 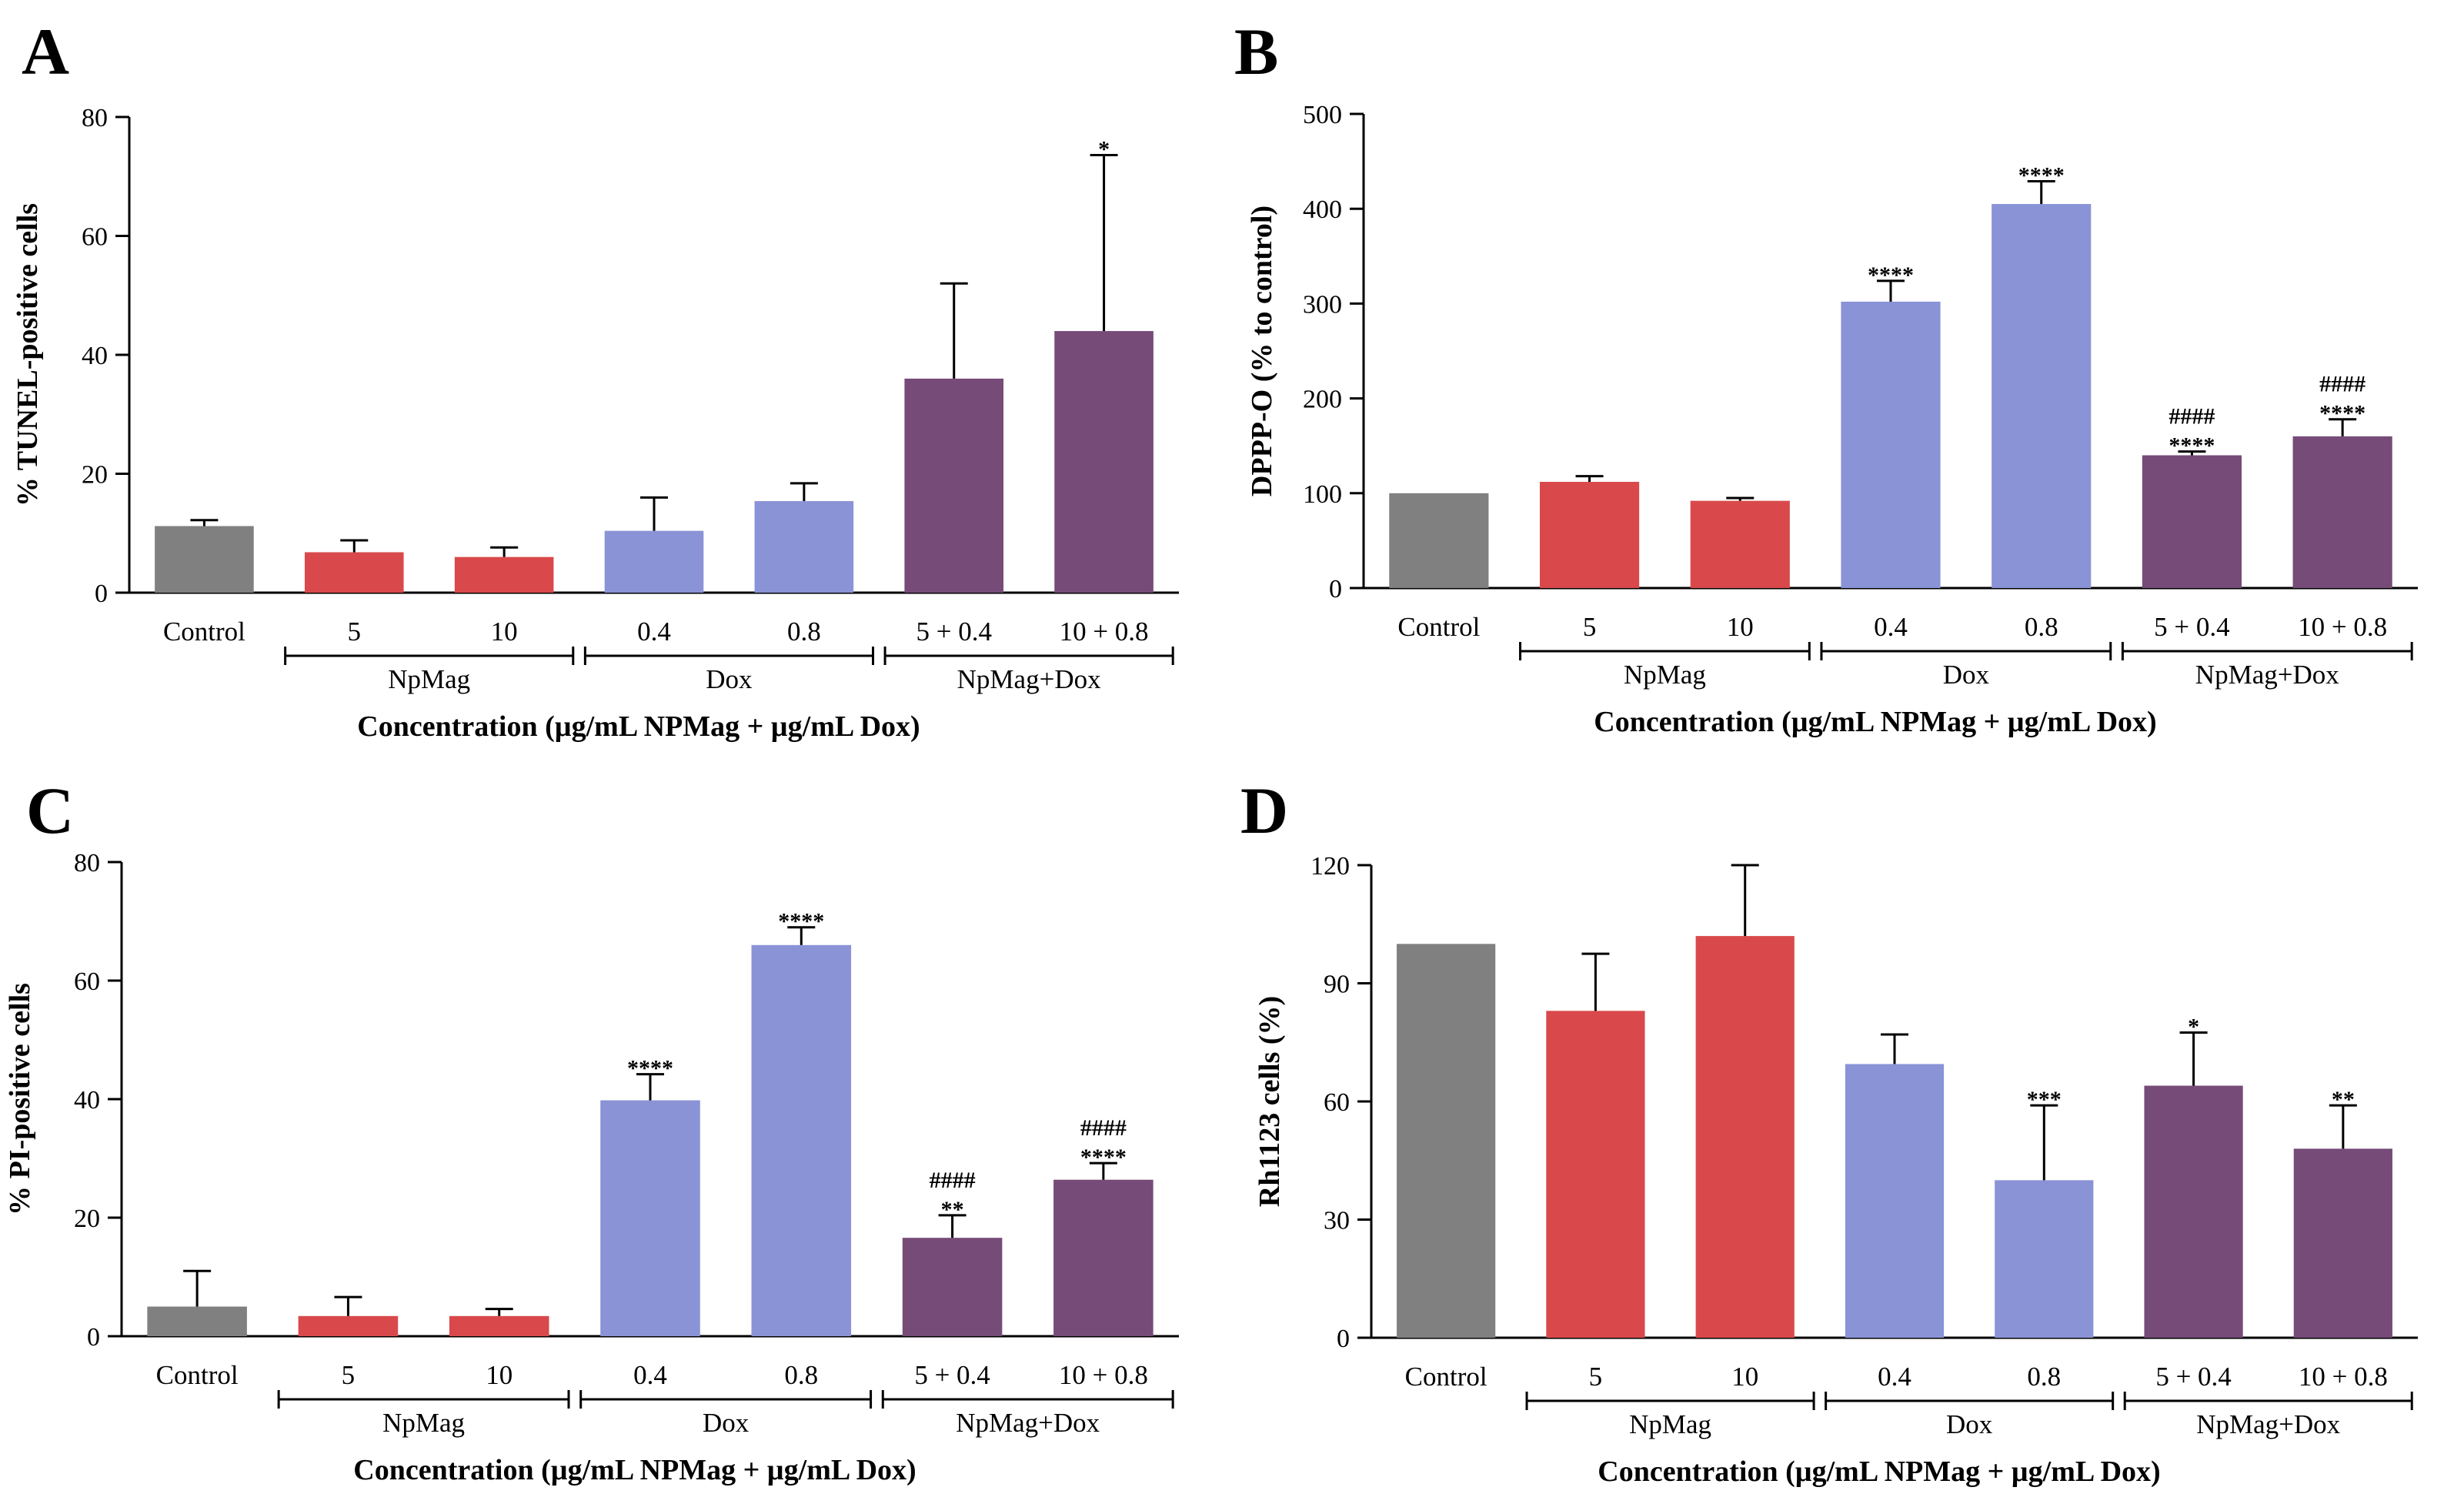 I want to click on panel-letter: B, so click(x=1256, y=52).